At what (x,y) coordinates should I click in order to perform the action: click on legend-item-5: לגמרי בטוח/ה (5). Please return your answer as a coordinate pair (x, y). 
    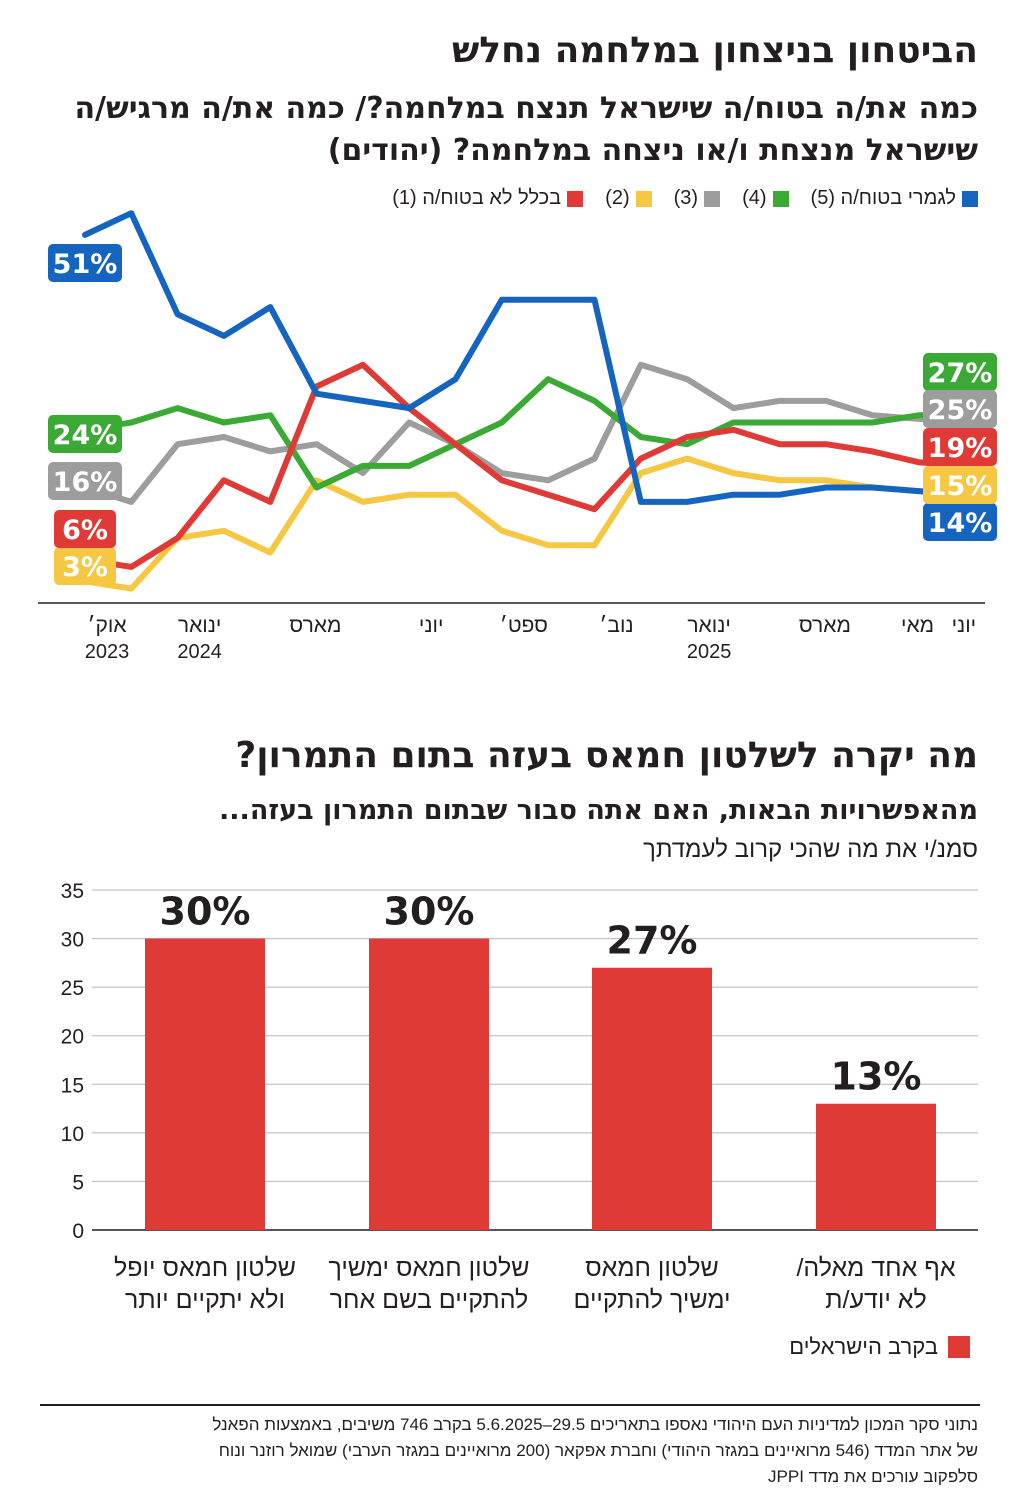
    Looking at the image, I should click on (894, 198).